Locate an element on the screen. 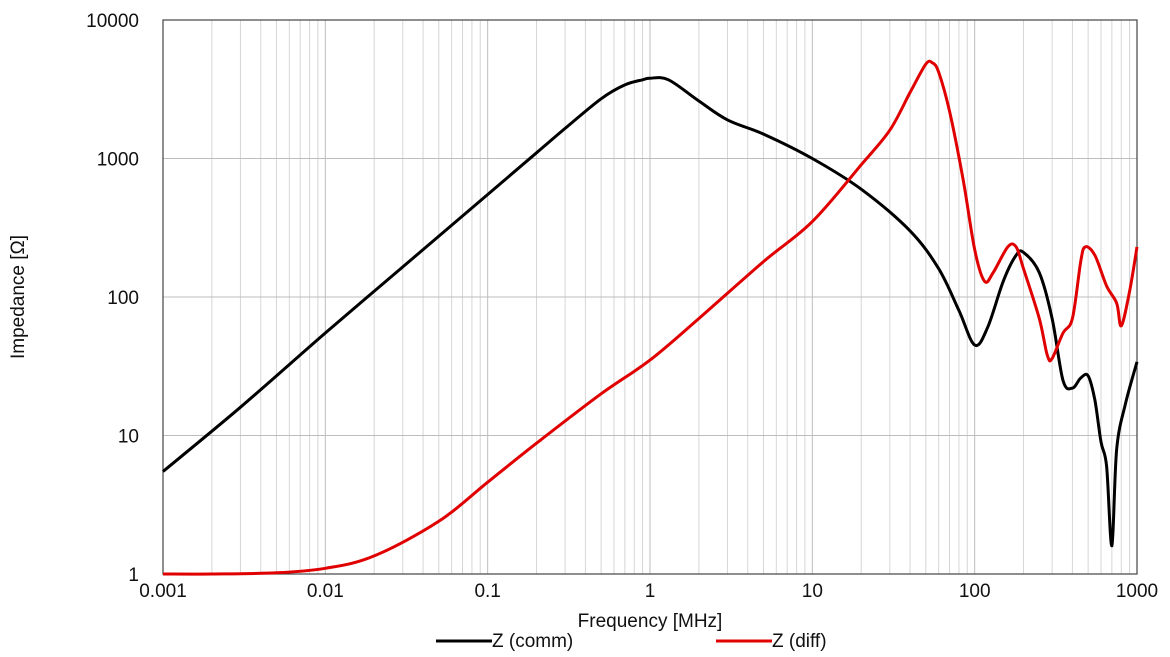  legend: Z (comm) Z (diff) is located at coordinates (631, 641).